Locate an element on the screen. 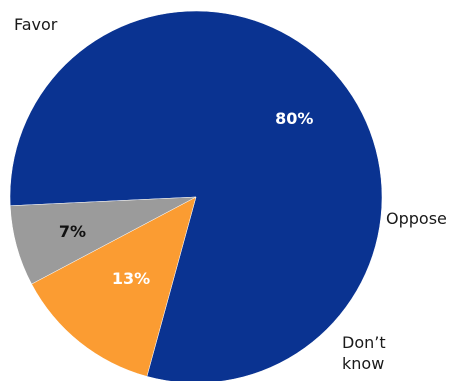 The width and height of the screenshot is (465, 385). value-label-don-t-know: 7% is located at coordinates (72, 231).